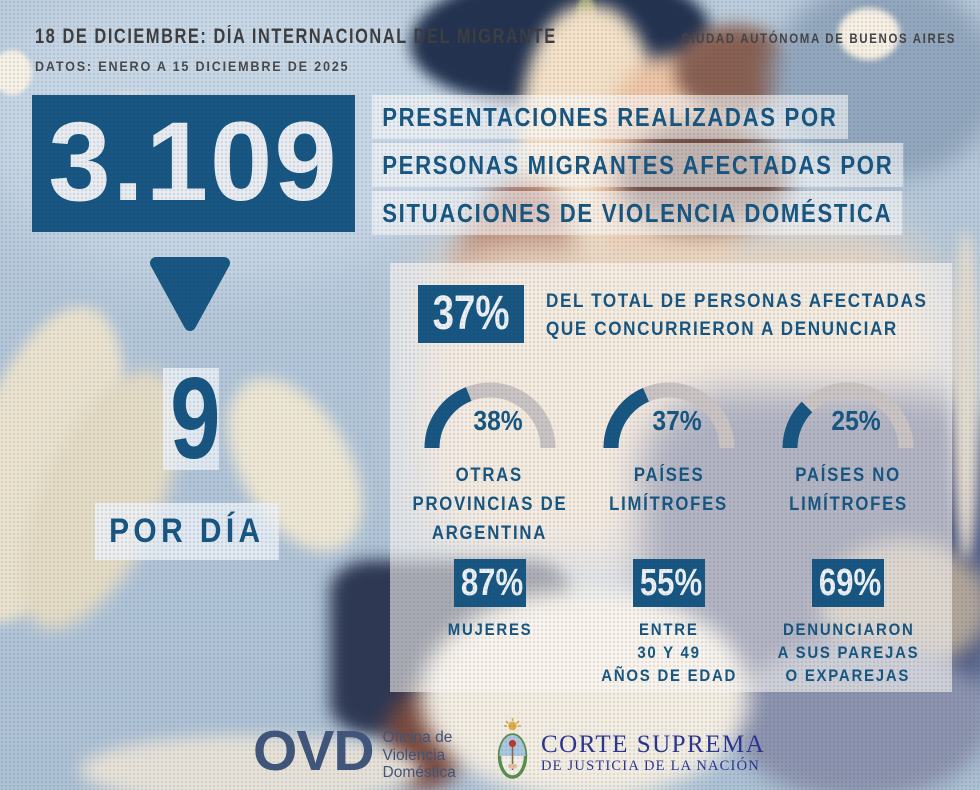 This screenshot has width=980, height=790. I want to click on stat-value-badge: 69%, so click(848, 583).